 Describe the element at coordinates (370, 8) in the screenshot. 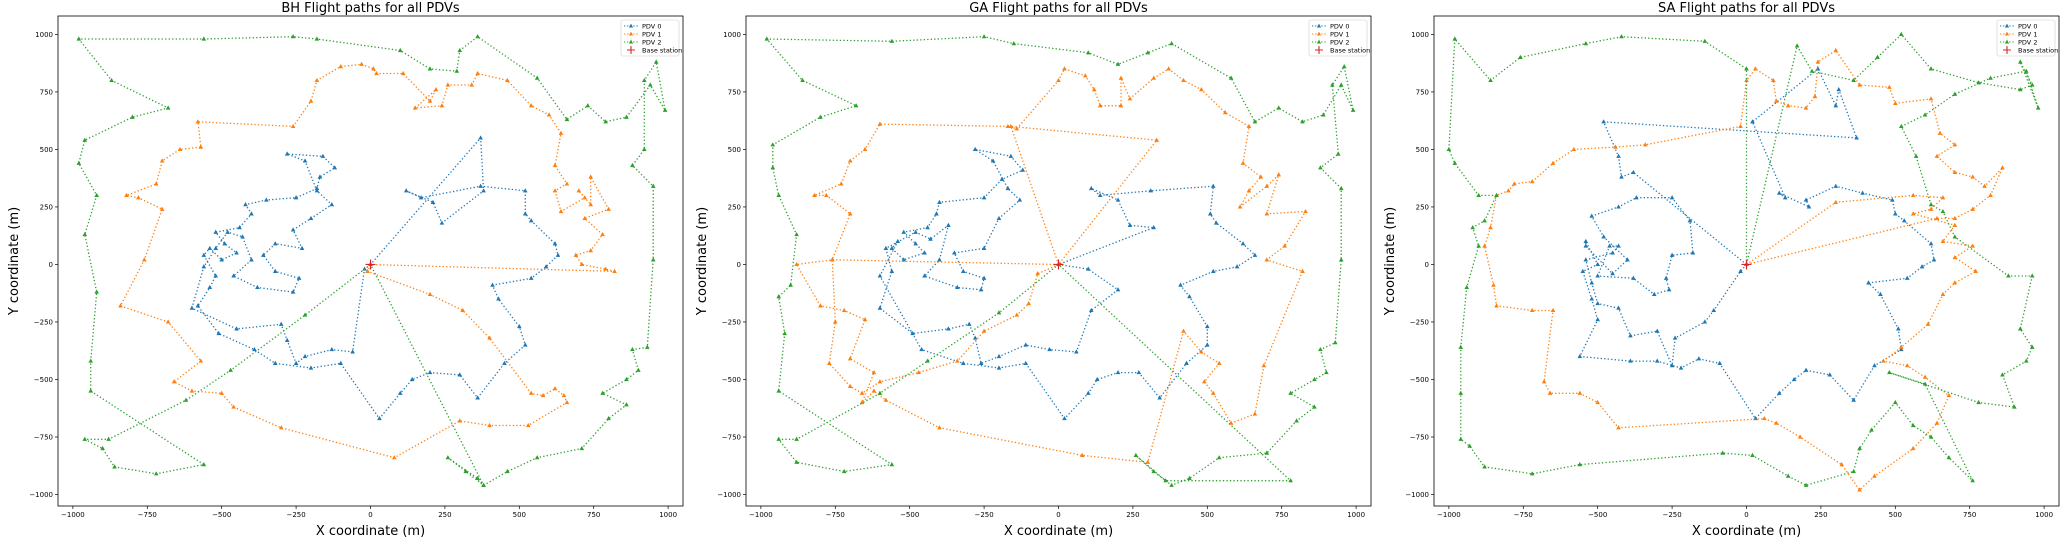

I see `chart-title: BH Flight paths for all PDVs` at that location.